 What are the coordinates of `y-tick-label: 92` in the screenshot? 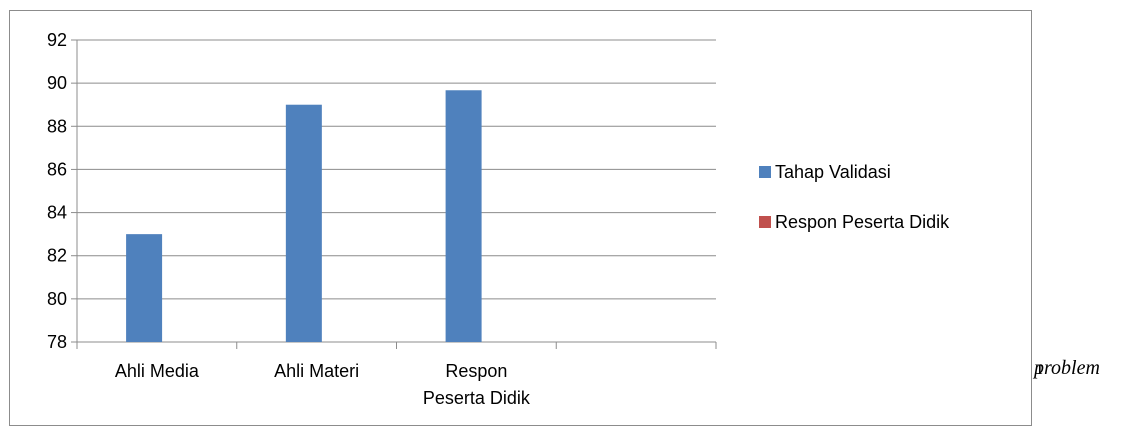 It's located at (57, 40).